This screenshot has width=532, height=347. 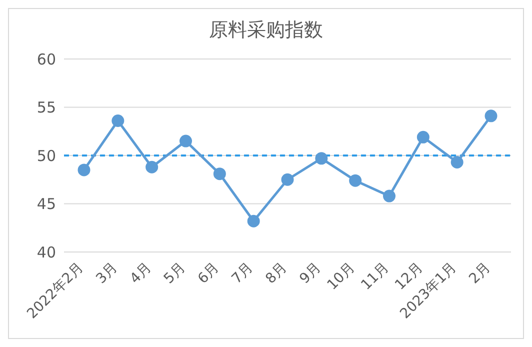 I want to click on x-tick-label: 7月, so click(x=242, y=274).